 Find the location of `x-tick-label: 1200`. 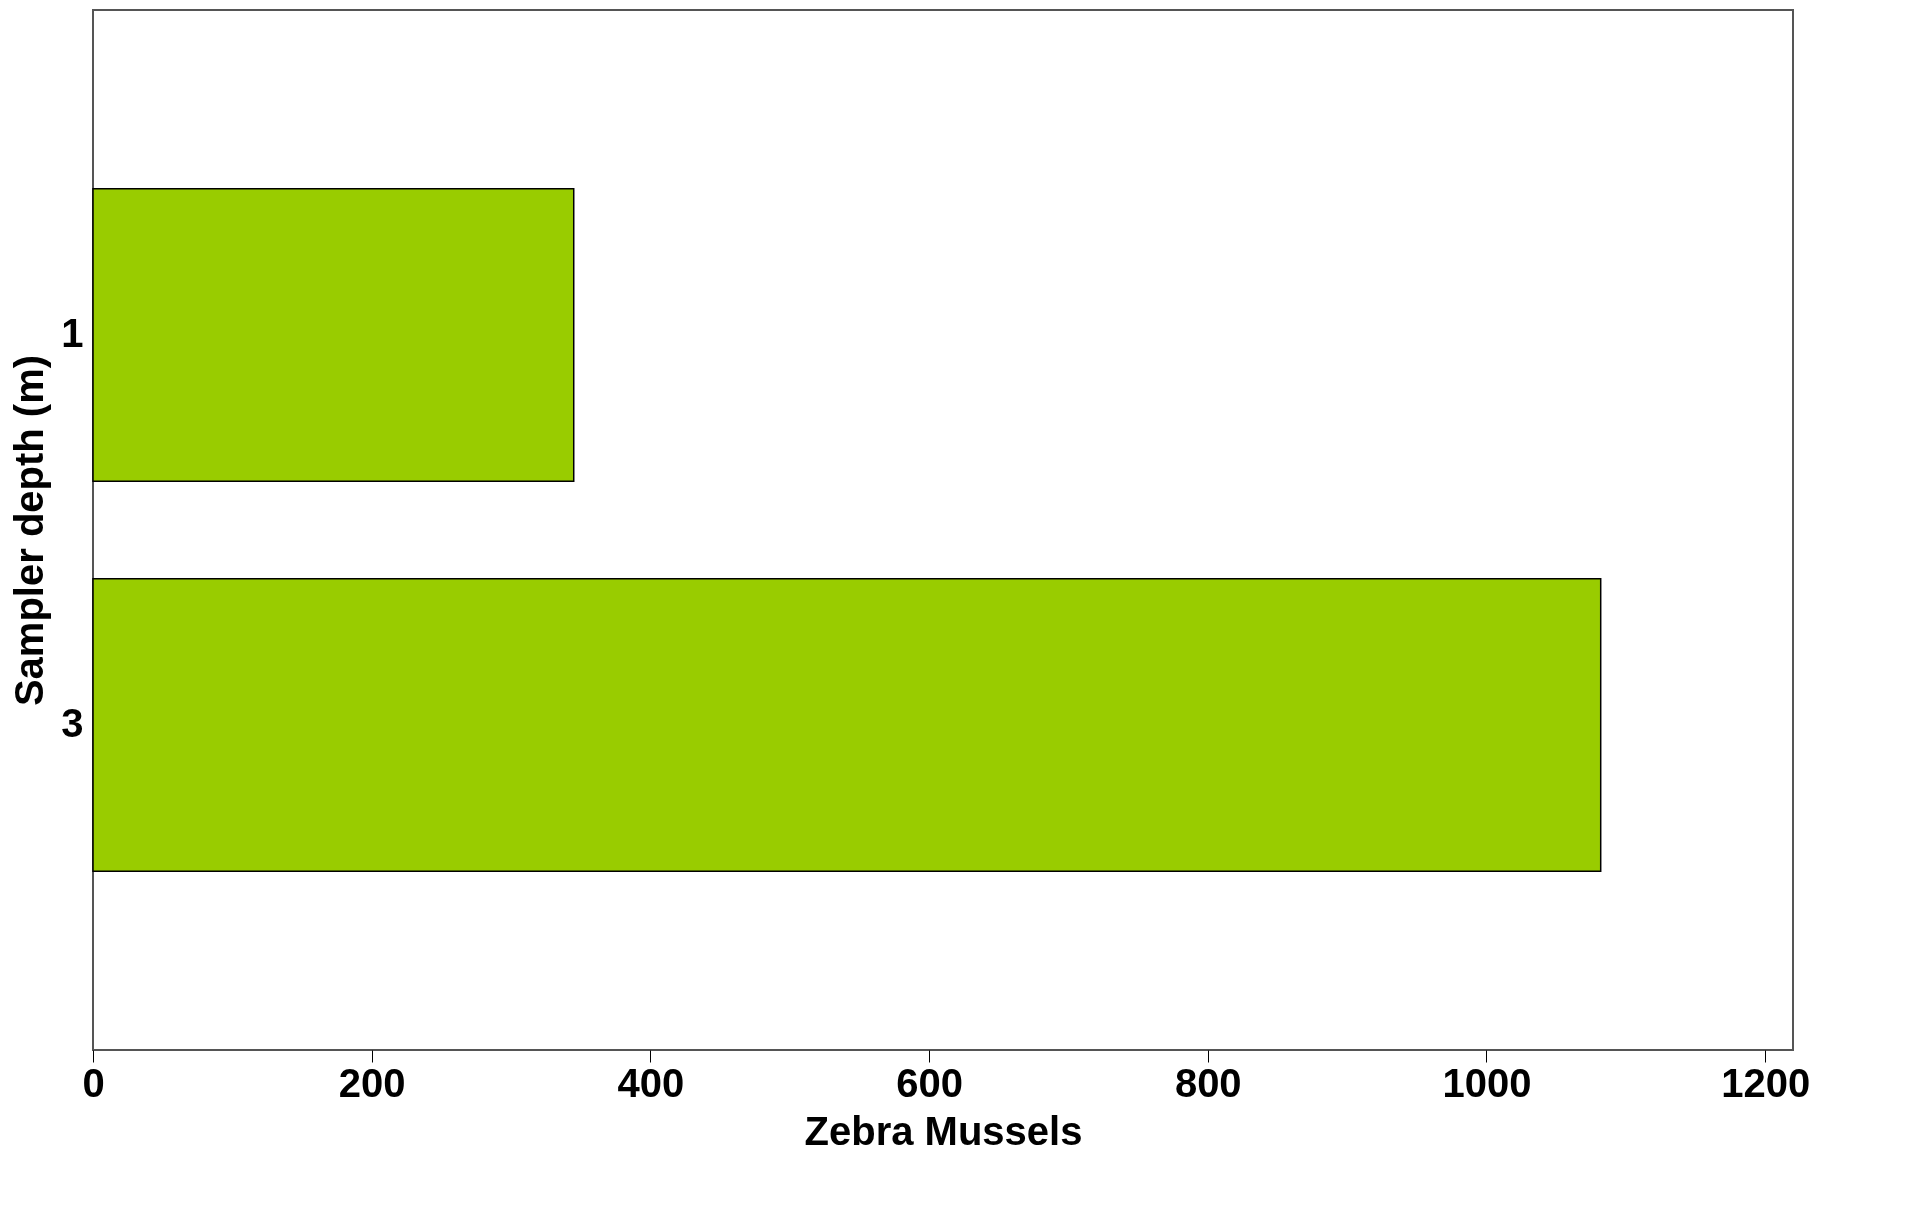

x-tick-label: 1200 is located at coordinates (1766, 1082).